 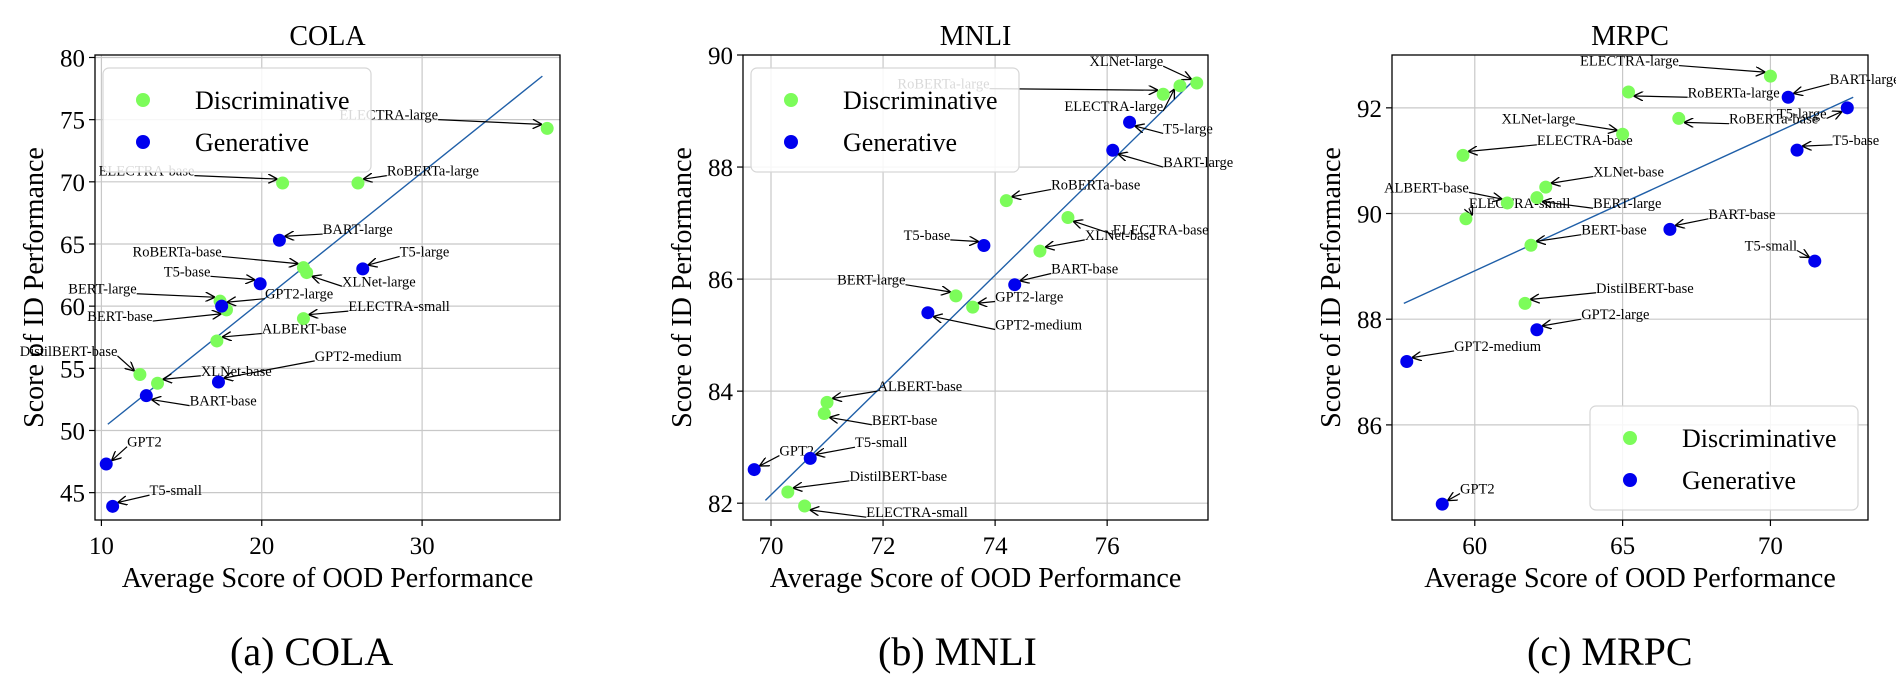 I want to click on x-tick-label: 70, so click(x=771, y=546).